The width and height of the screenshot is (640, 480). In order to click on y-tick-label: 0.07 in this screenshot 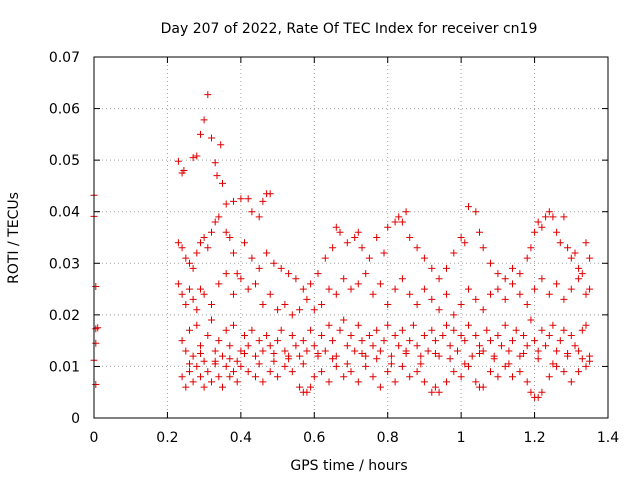, I will do `click(64, 58)`.